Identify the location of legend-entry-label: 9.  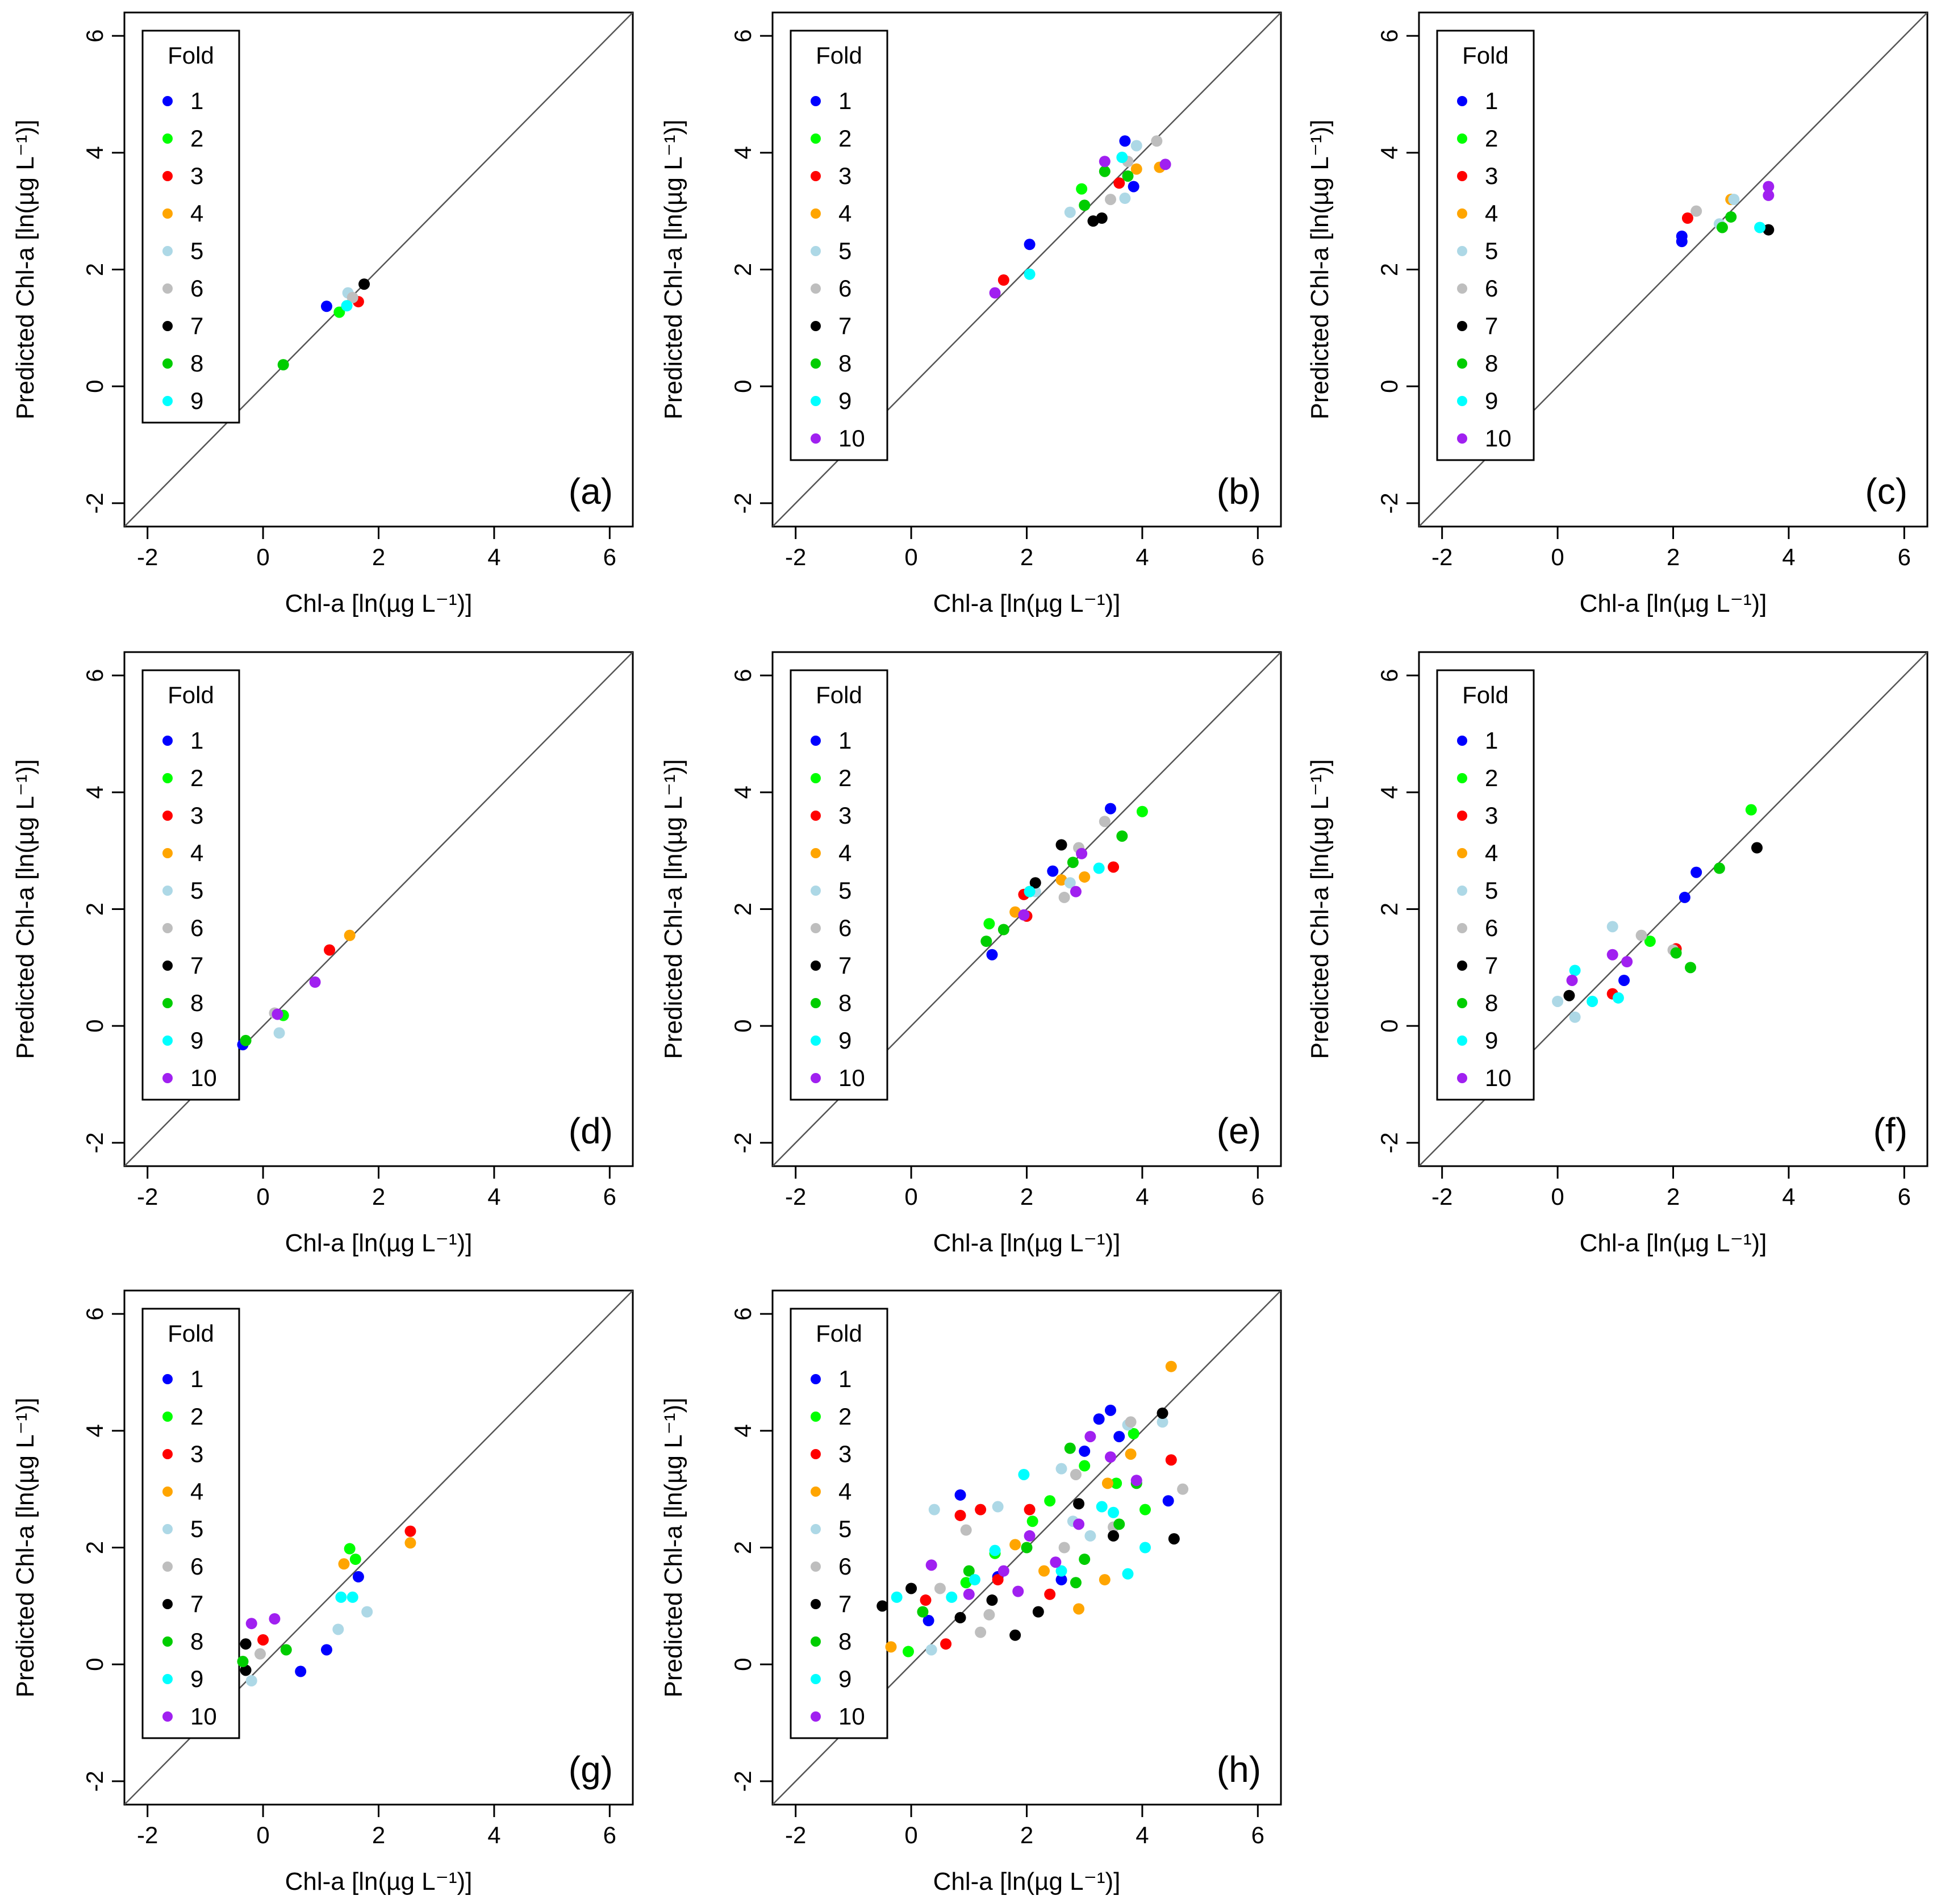
(197, 400).